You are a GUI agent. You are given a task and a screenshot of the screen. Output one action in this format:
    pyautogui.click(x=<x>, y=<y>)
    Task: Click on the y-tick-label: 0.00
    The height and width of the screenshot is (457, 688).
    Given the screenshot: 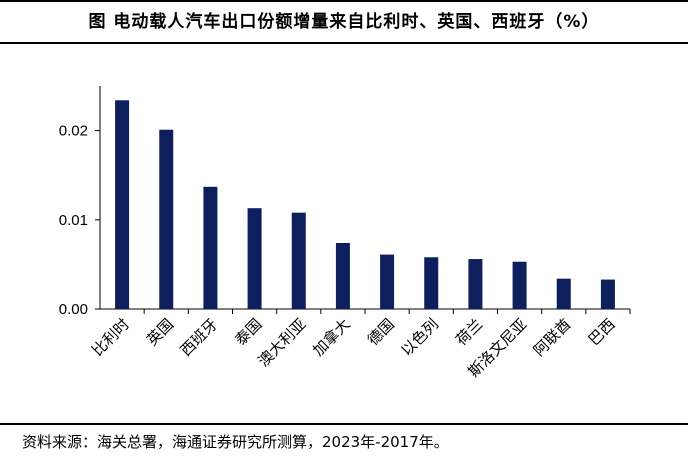 What is the action you would take?
    pyautogui.click(x=73, y=309)
    